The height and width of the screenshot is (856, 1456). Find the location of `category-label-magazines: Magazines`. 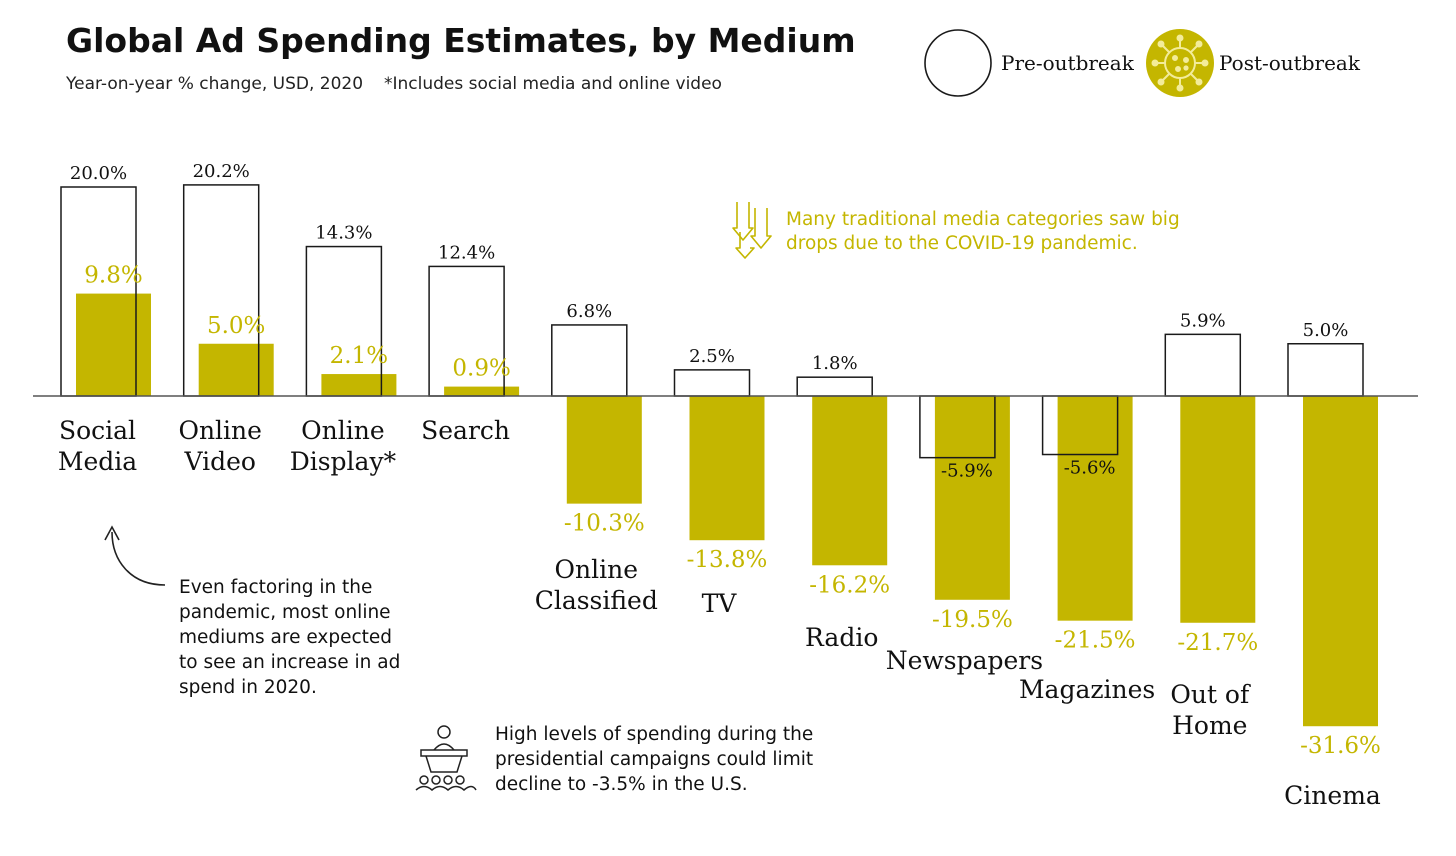

category-label-magazines: Magazines is located at coordinates (1087, 689).